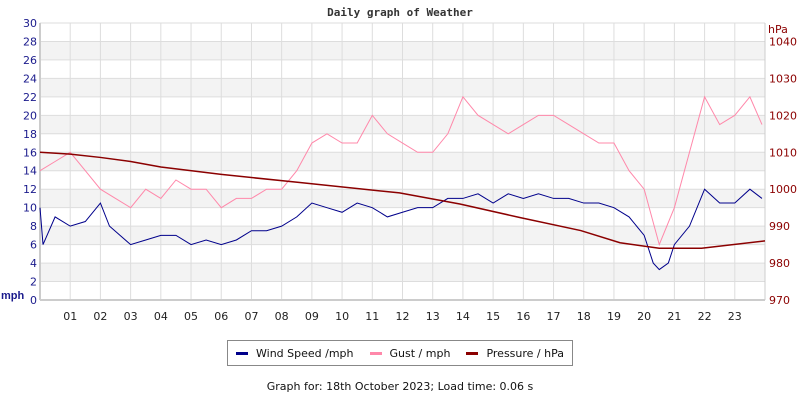 The height and width of the screenshot is (400, 800). Describe the element at coordinates (191, 316) in the screenshot. I see `x-tick-label: 05` at that location.